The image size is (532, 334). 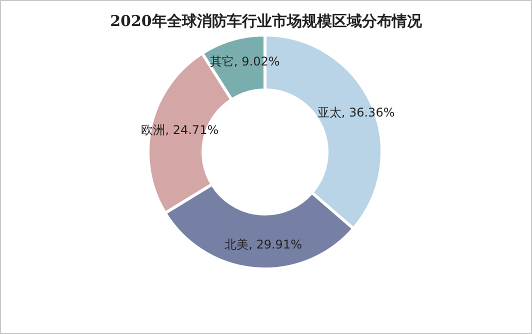 What do you see at coordinates (180, 130) in the screenshot?
I see `slice-label: 欧洲, 24.71%` at bounding box center [180, 130].